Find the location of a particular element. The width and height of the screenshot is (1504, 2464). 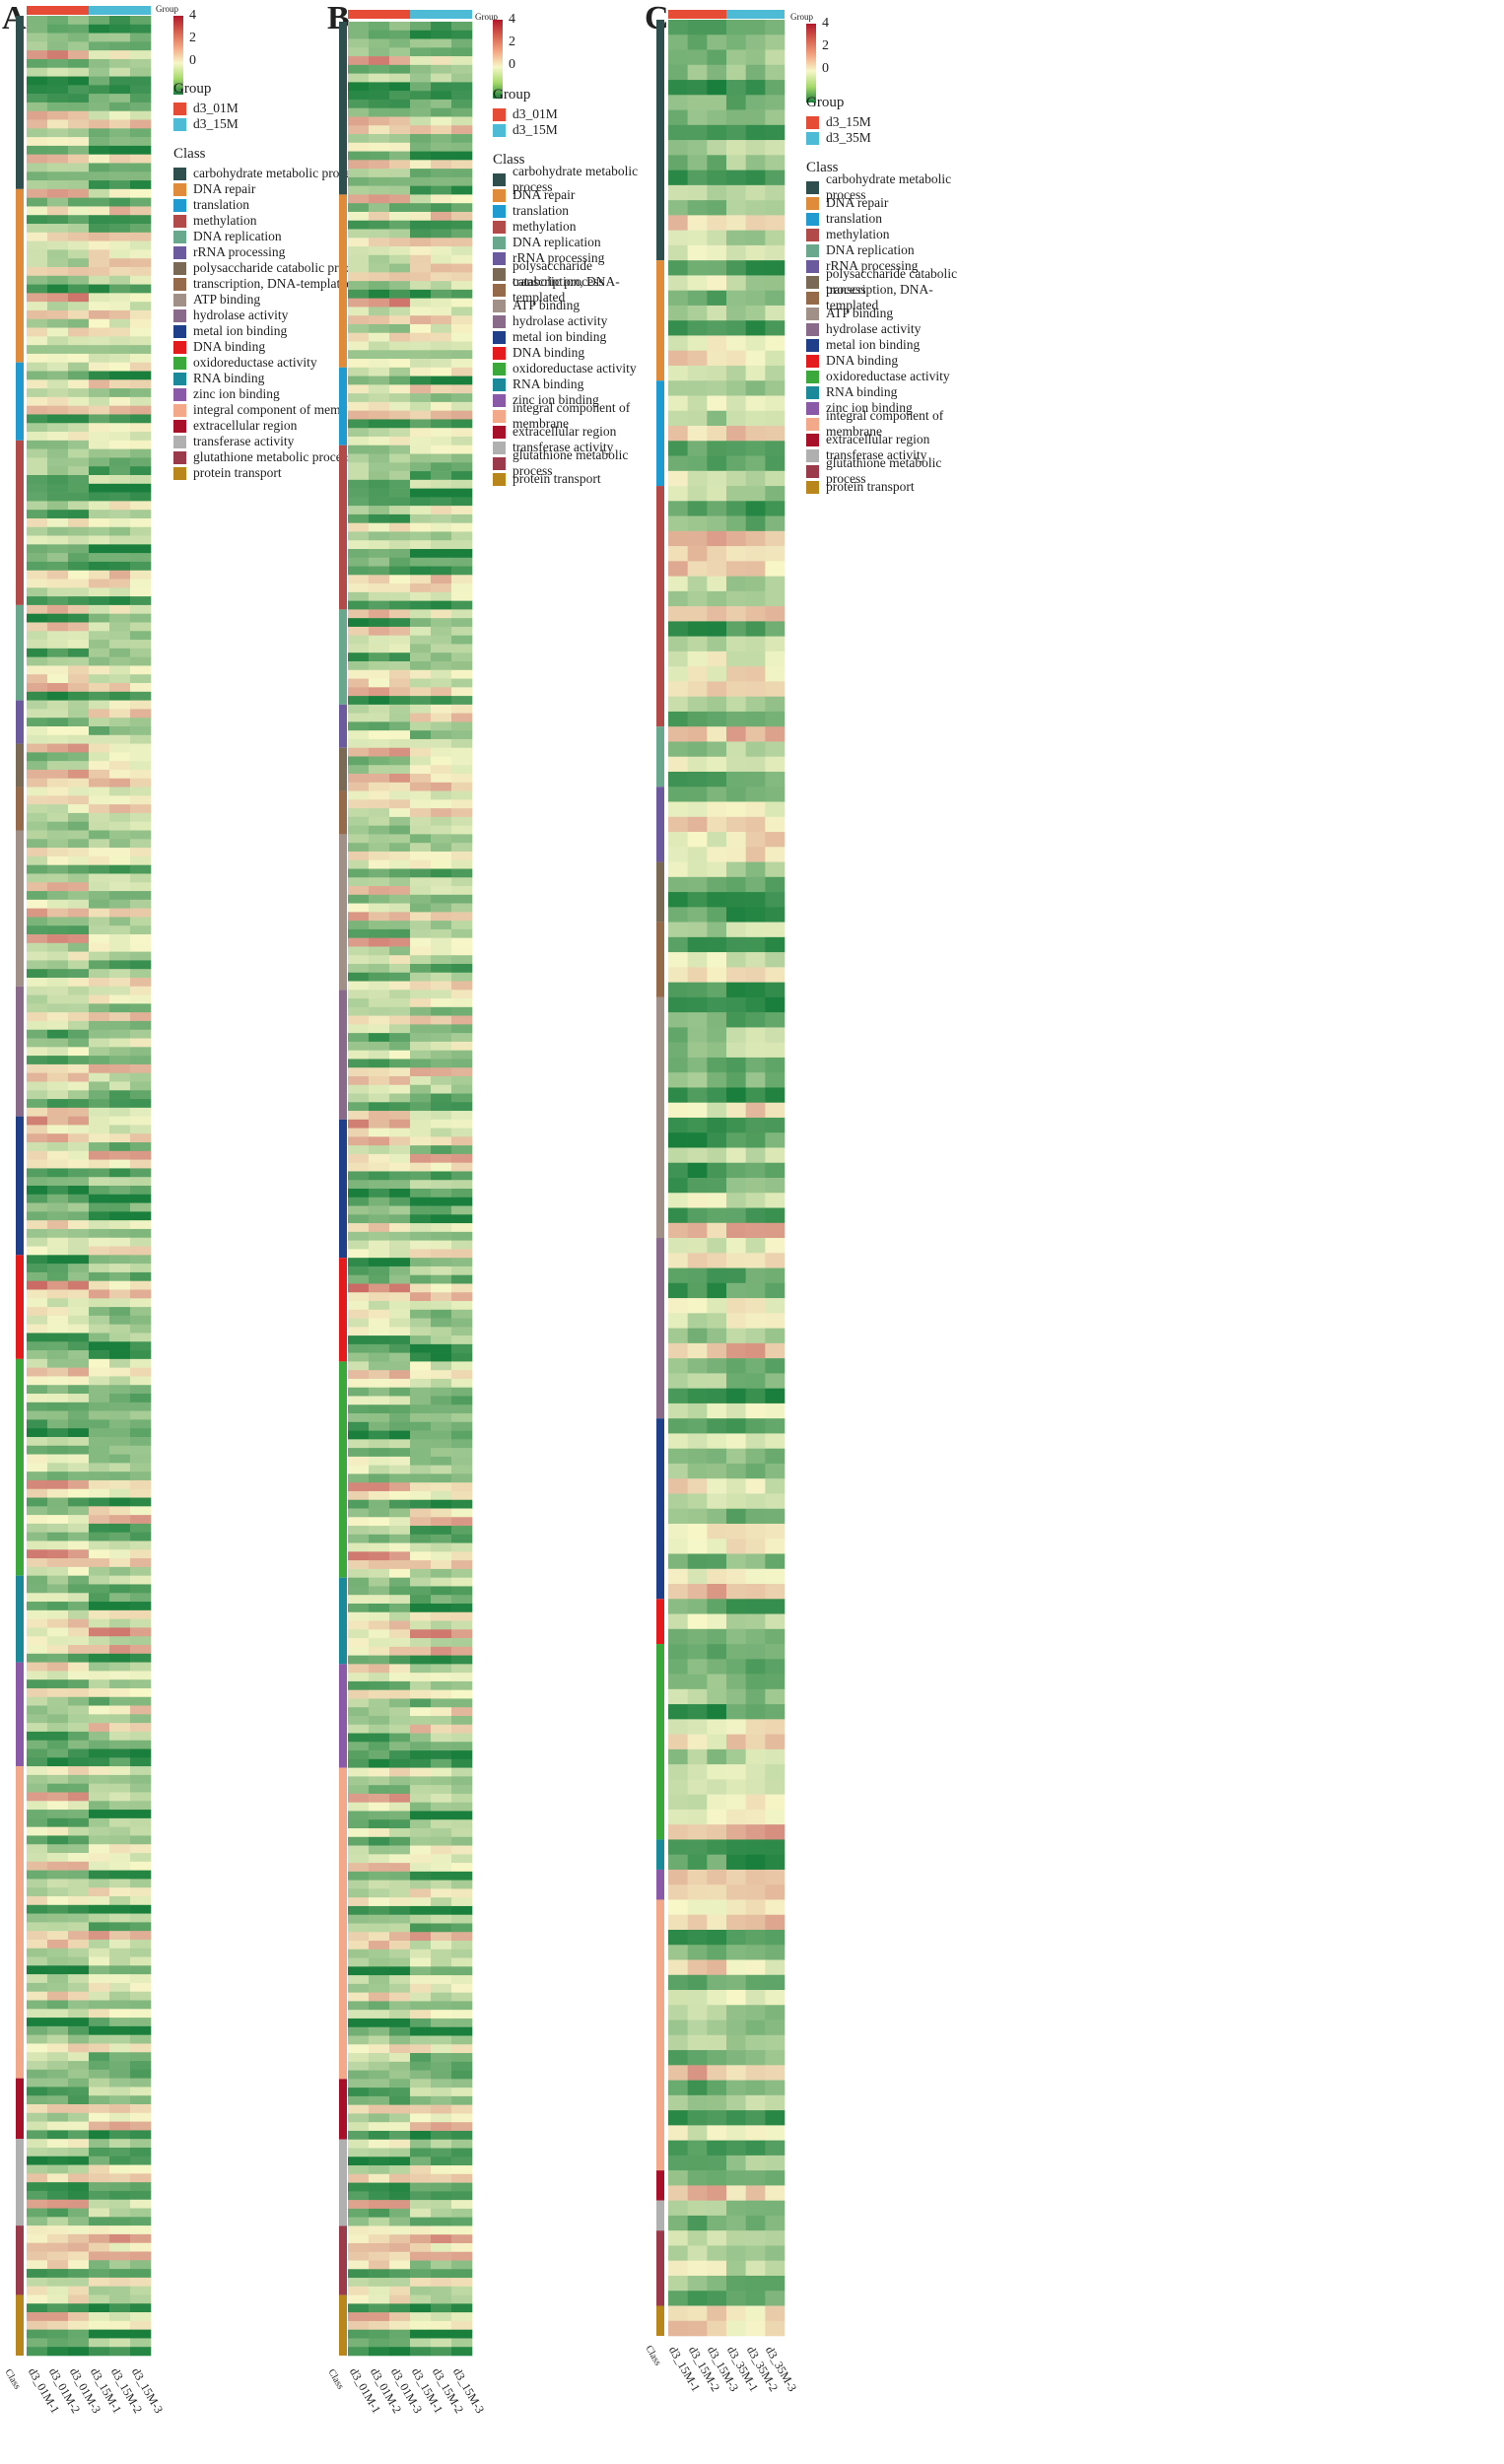

heatmap-c is located at coordinates (721, 1173).